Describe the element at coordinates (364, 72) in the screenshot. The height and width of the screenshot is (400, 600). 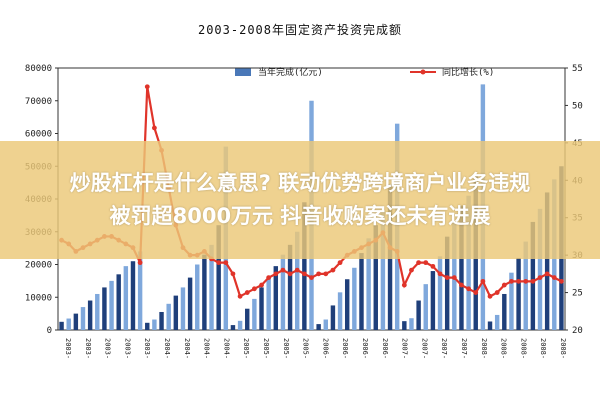
I see `legend: 当年完成(亿元) 同比增长(%)` at that location.